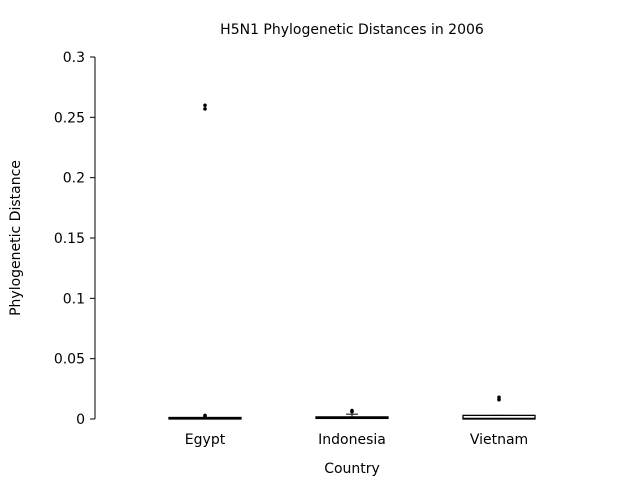  I want to click on y-axis-ticks: 0 0.05 0.1 0.15 0.2 0.25 0.3, so click(74, 239).